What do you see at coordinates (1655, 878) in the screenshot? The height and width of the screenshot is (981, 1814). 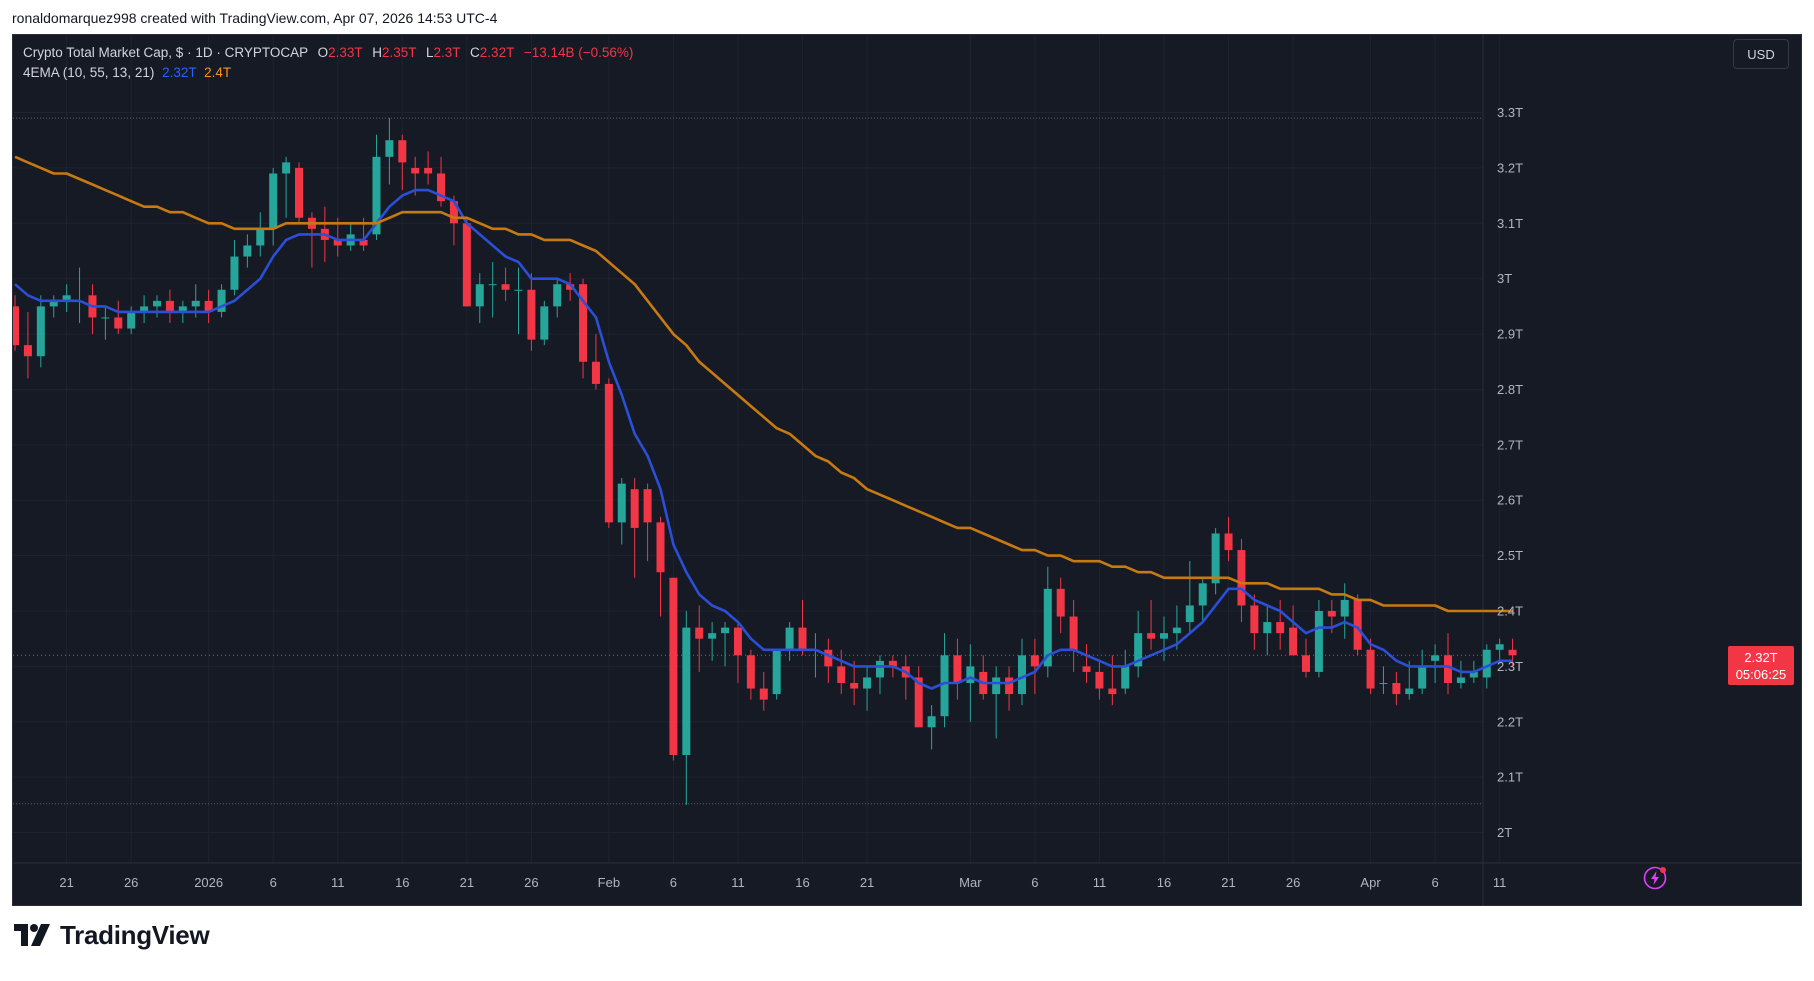 I see `lightning-icon` at bounding box center [1655, 878].